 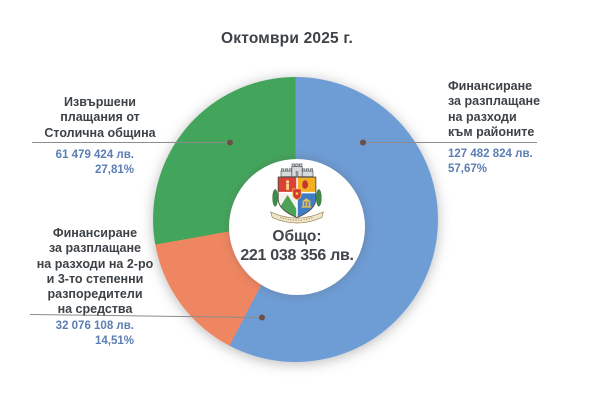 I want to click on callout-percent: 14,51%, so click(x=114, y=341).